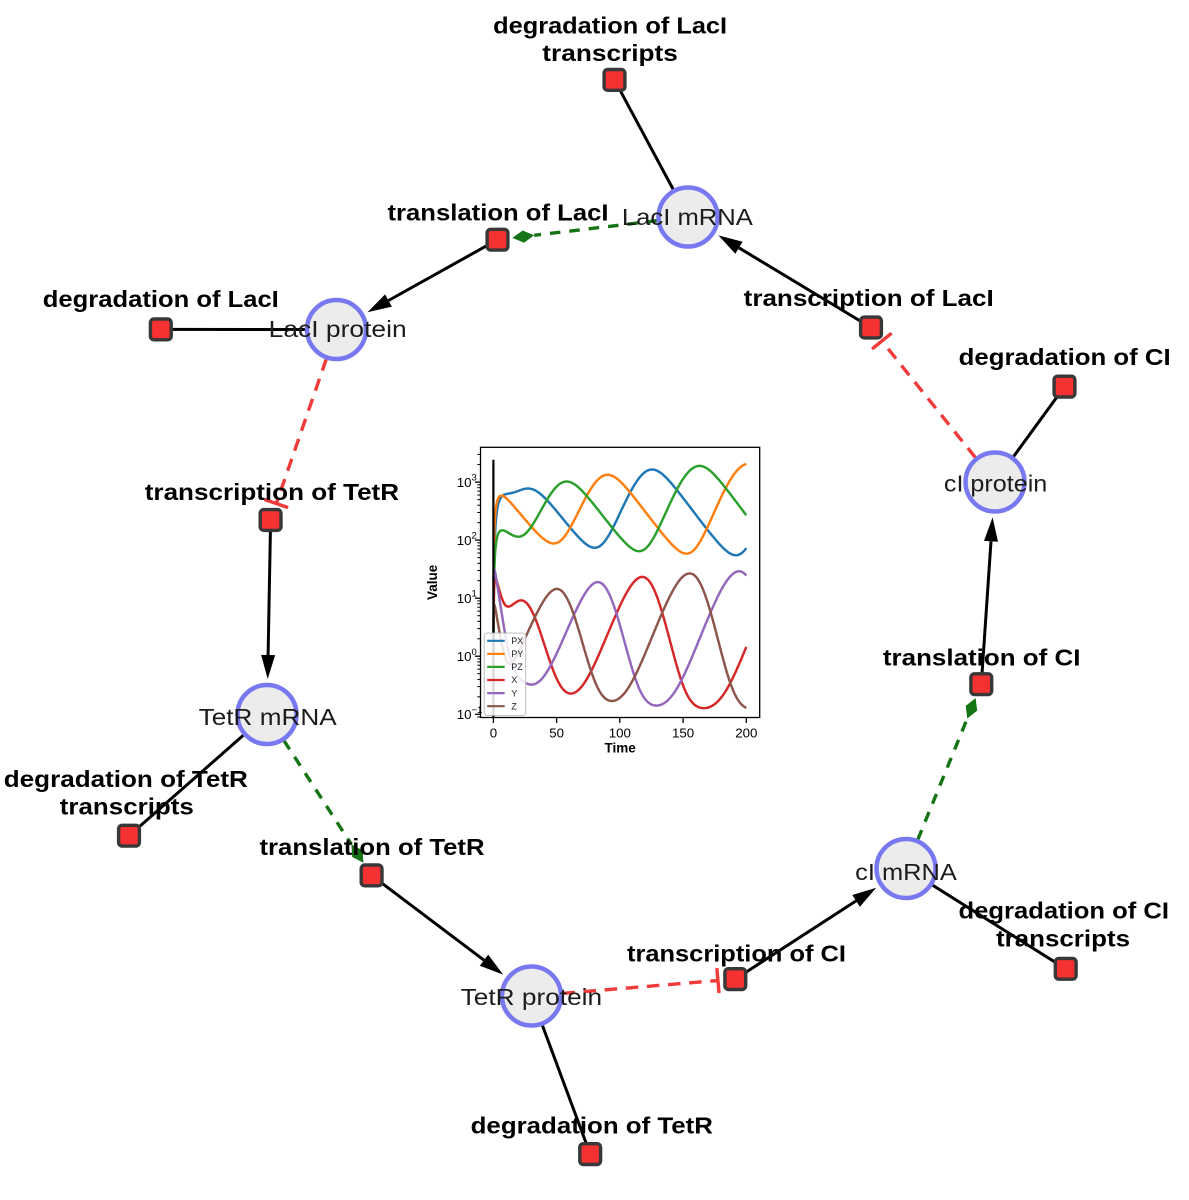 The image size is (1189, 1200). Describe the element at coordinates (432, 582) in the screenshot. I see `svg-text: Value` at that location.